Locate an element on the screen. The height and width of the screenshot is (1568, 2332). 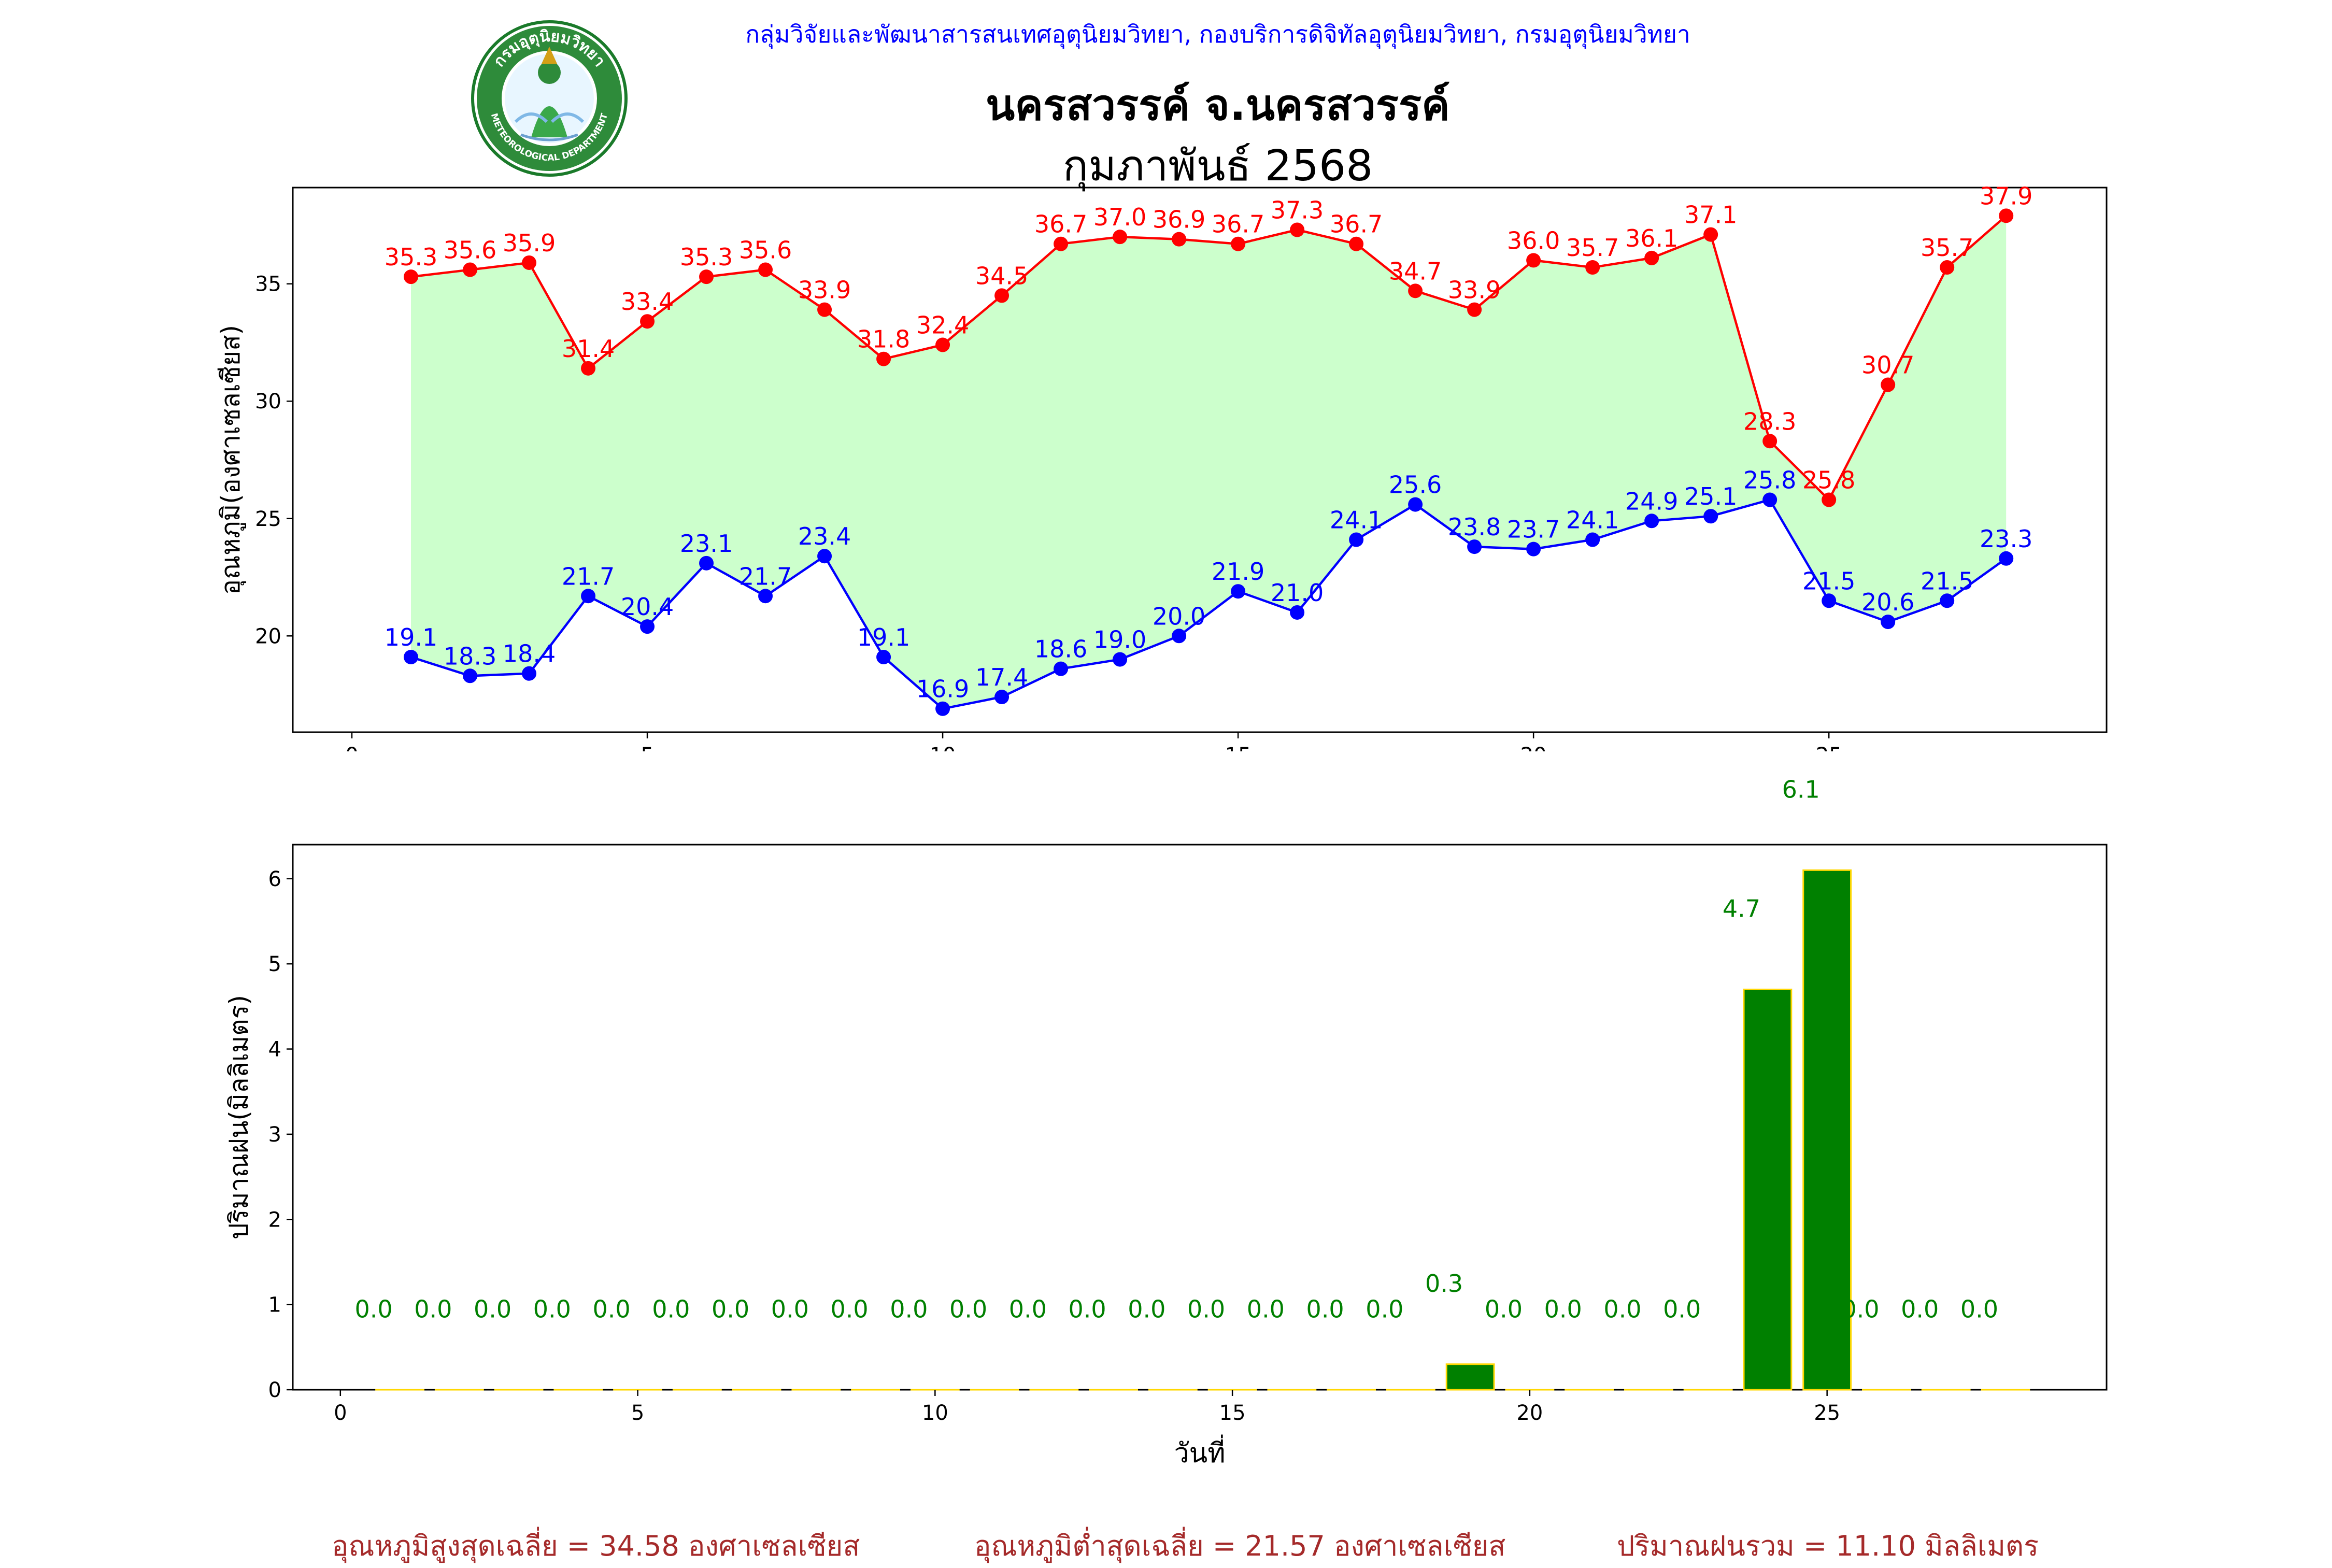
temp-y-tick-label: 20 is located at coordinates (268, 636).